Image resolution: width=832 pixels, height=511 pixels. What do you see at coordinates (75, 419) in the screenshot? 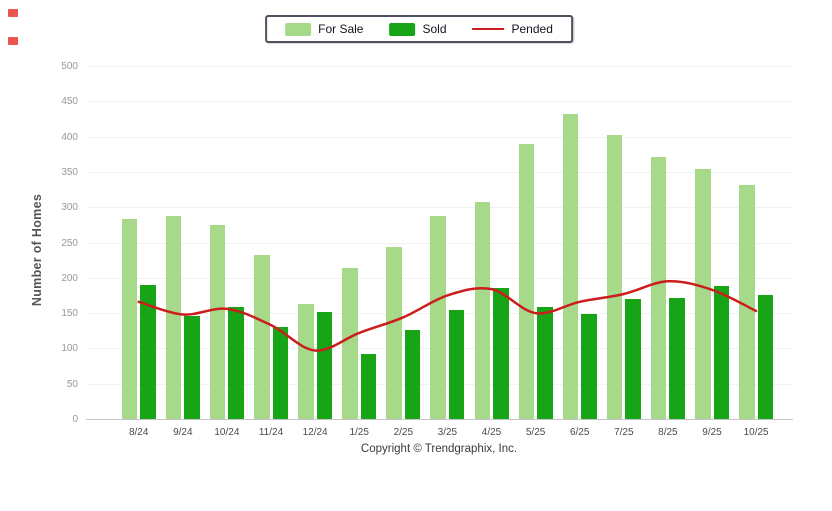
I see `y-axis-tick-label: 0` at bounding box center [75, 419].